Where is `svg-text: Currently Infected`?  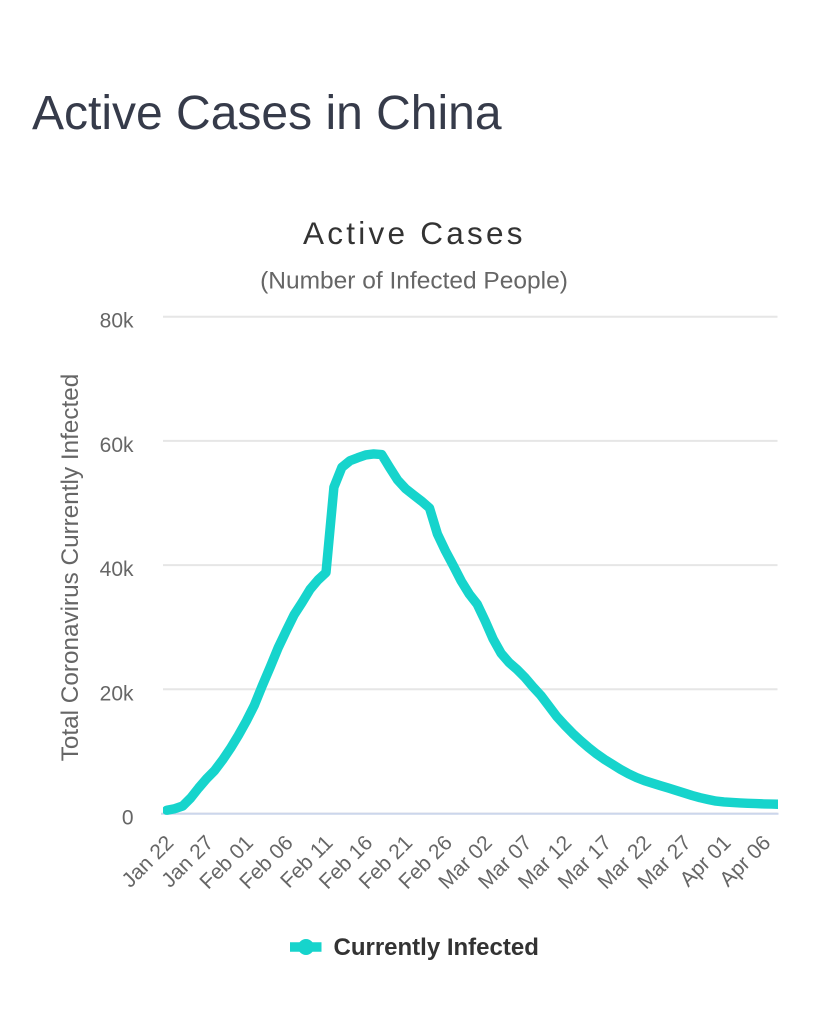
svg-text: Currently Infected is located at coordinates (436, 947).